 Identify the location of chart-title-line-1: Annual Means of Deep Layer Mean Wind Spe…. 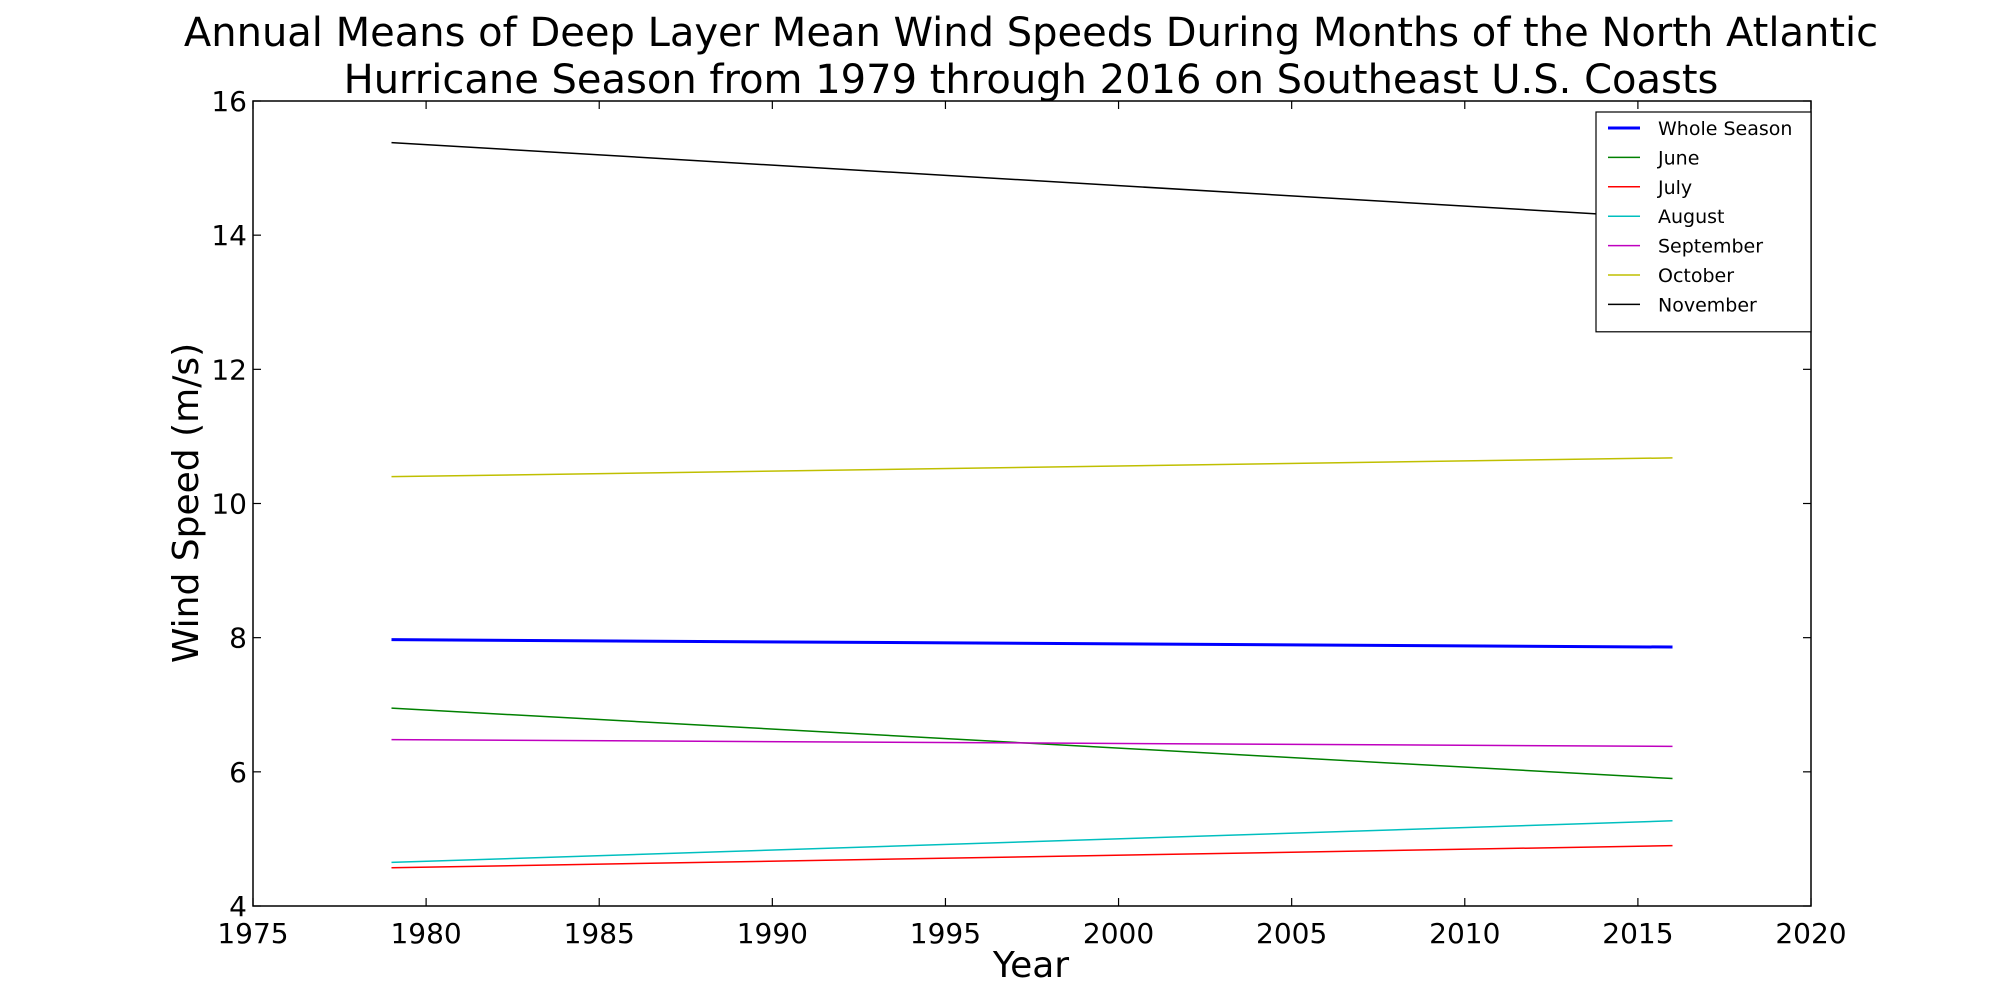
(1031, 33).